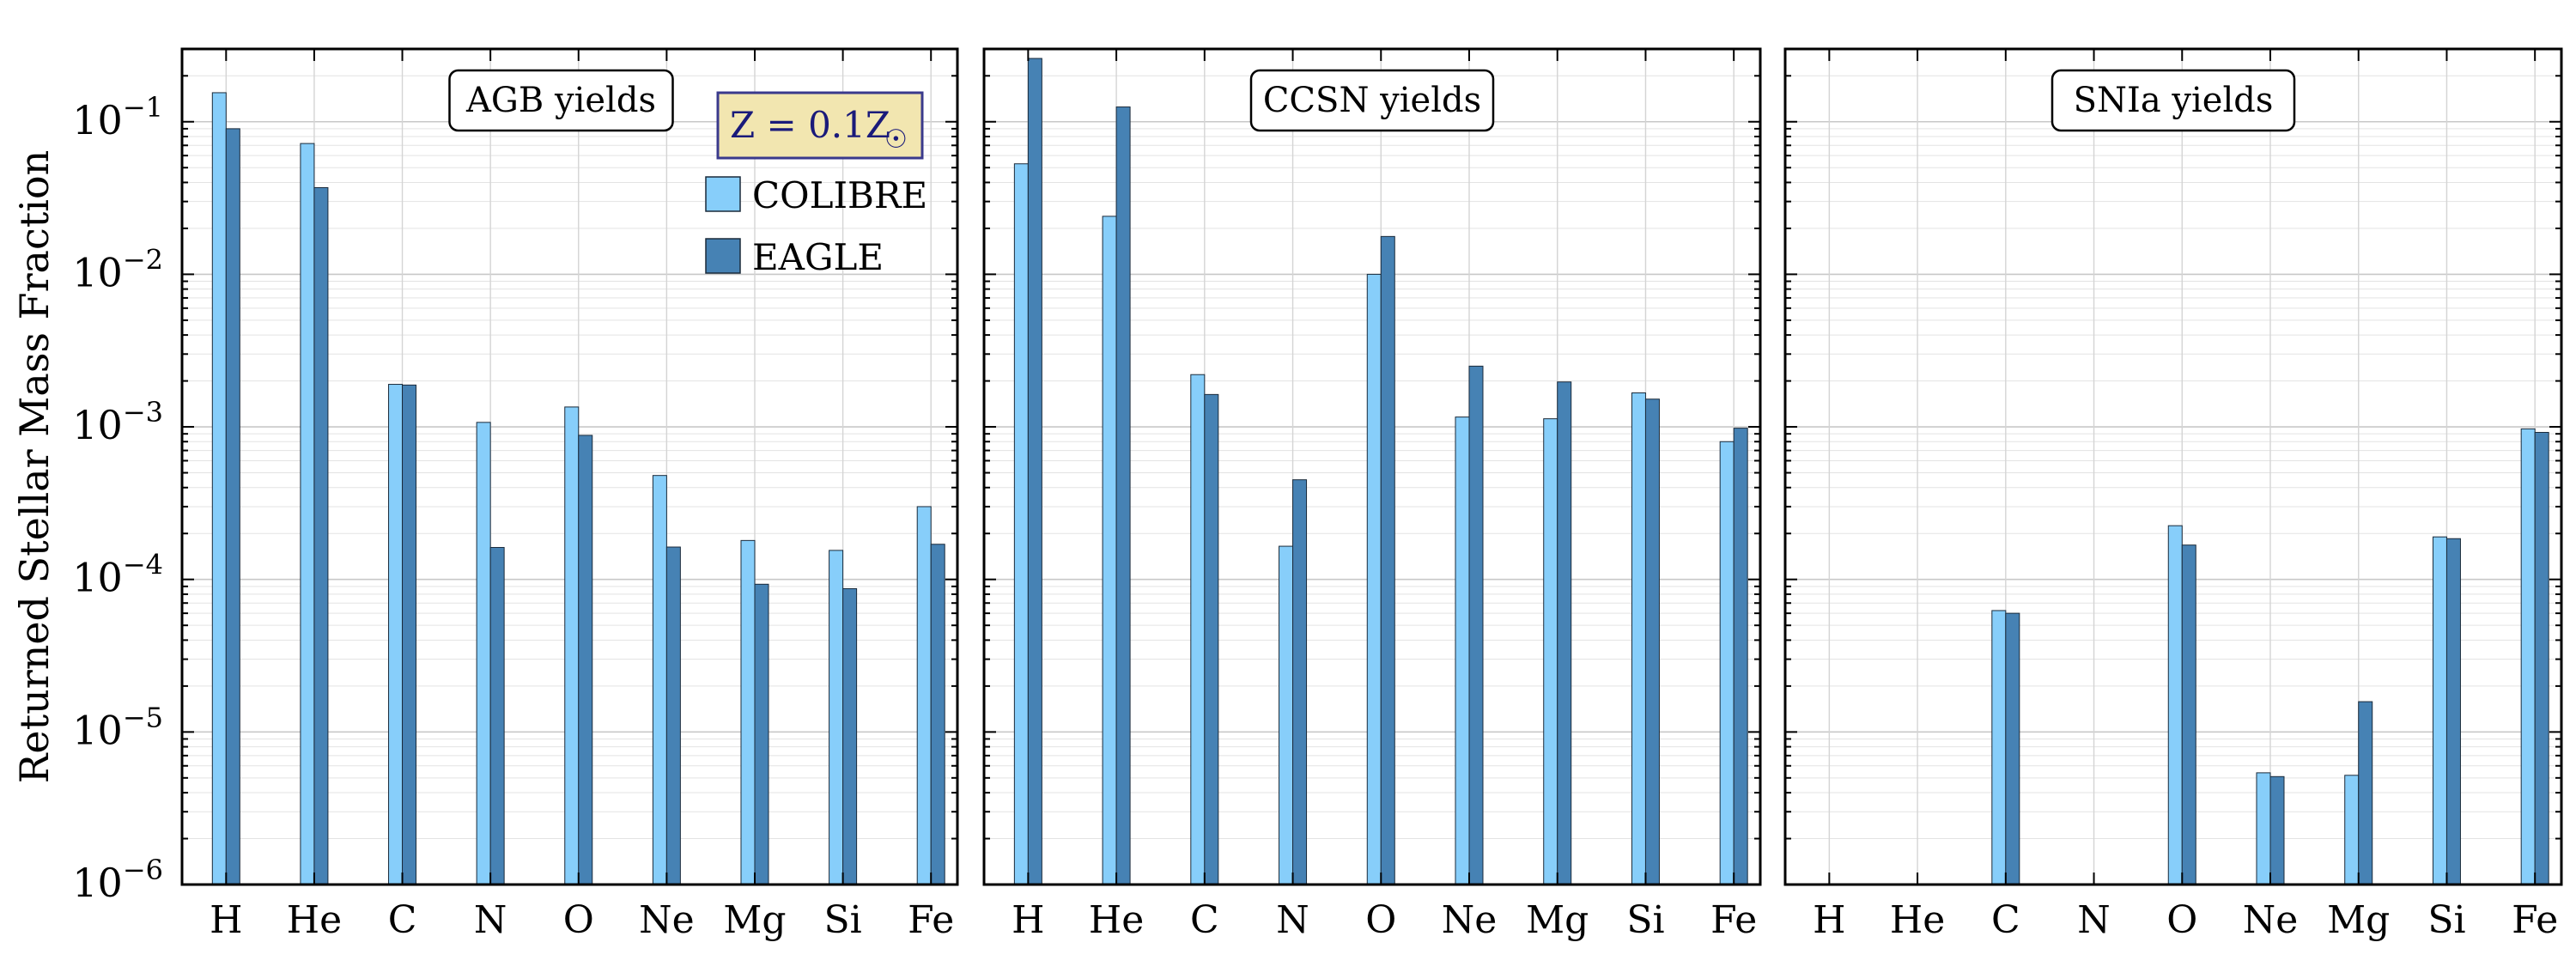 This screenshot has width=2576, height=979. I want to click on panel-title-text: CCSN yields, so click(1372, 101).